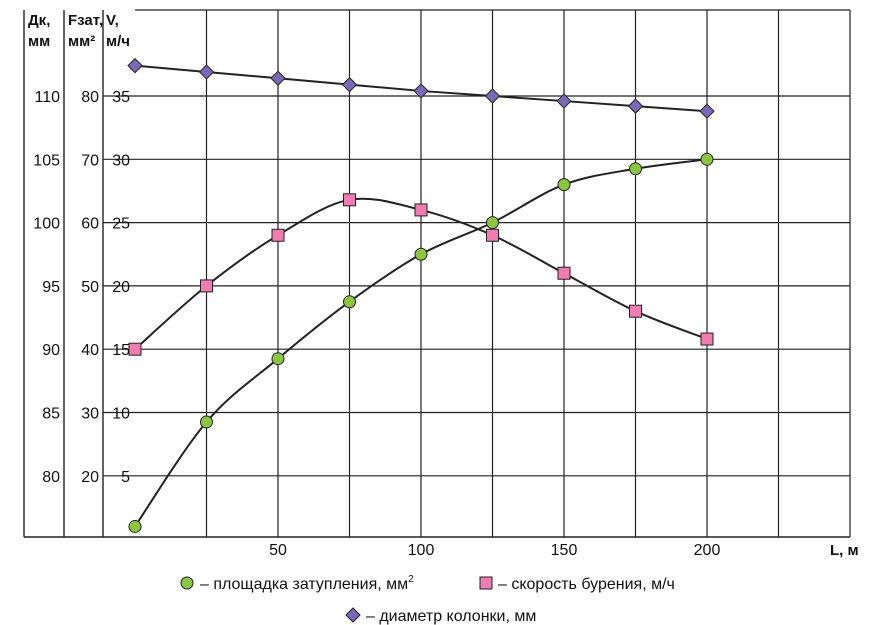 The width and height of the screenshot is (881, 625). Describe the element at coordinates (451, 616) in the screenshot. I see `legend-label-diameter: – диаметр колонки, мм` at that location.